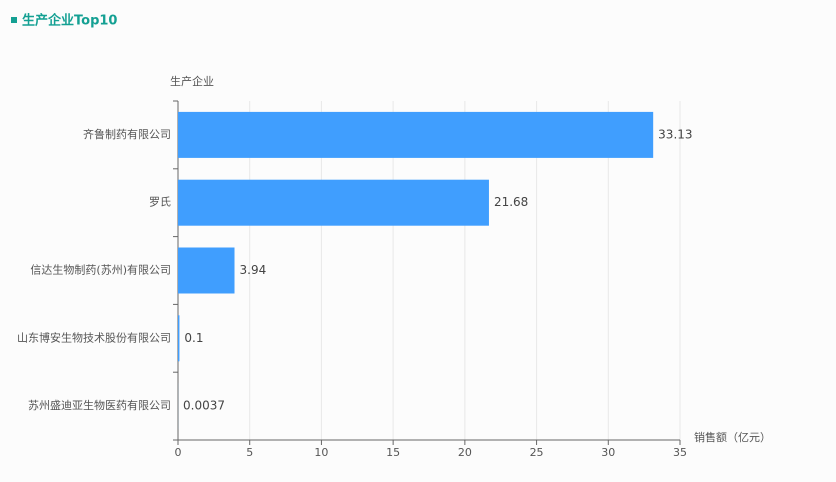  What do you see at coordinates (675, 134) in the screenshot?
I see `value-label: 33.13` at bounding box center [675, 134].